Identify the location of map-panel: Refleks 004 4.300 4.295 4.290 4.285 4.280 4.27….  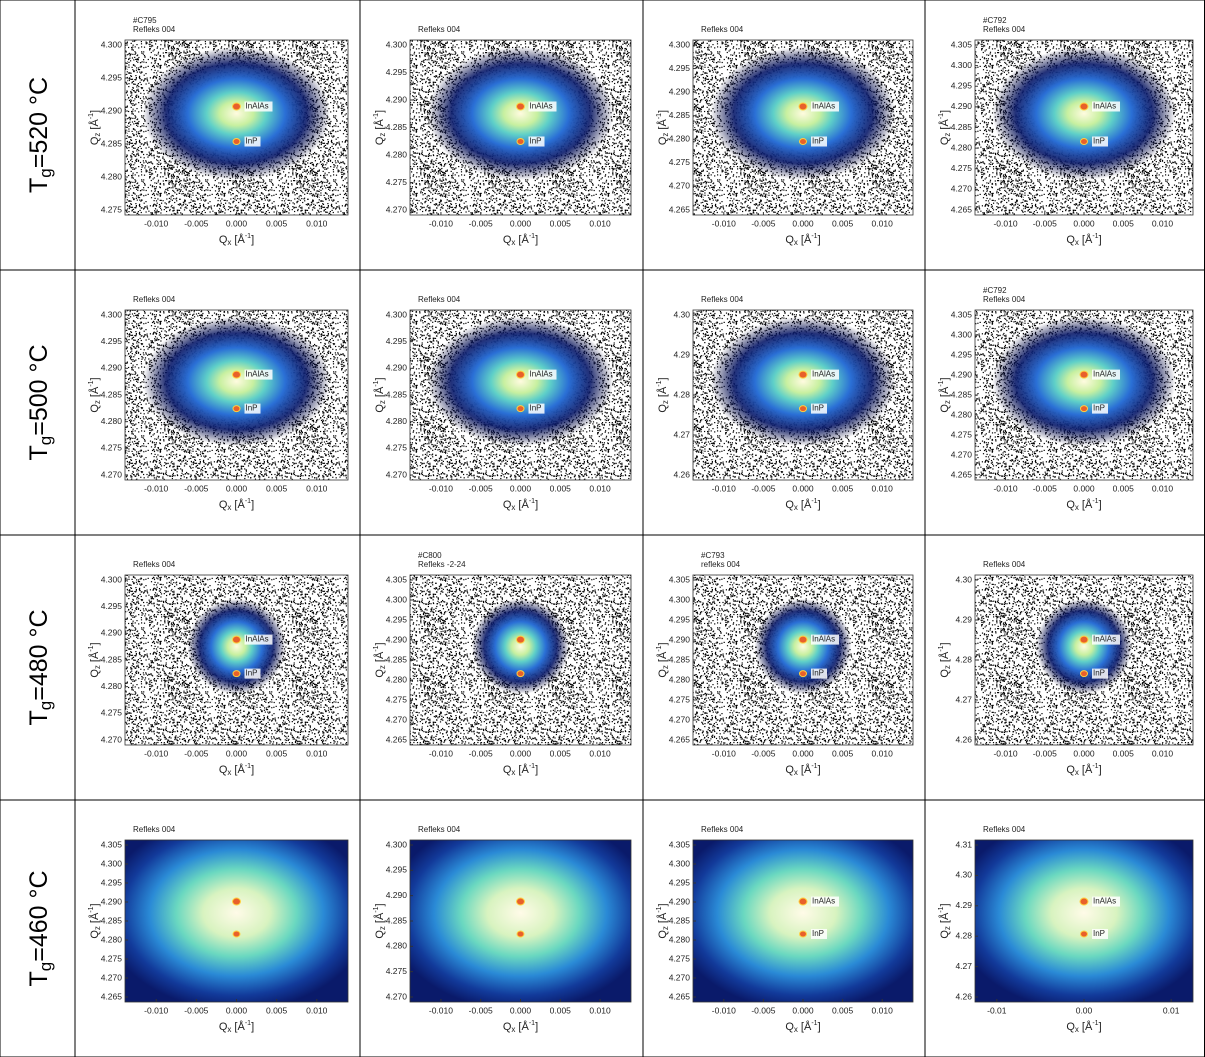
(509, 394).